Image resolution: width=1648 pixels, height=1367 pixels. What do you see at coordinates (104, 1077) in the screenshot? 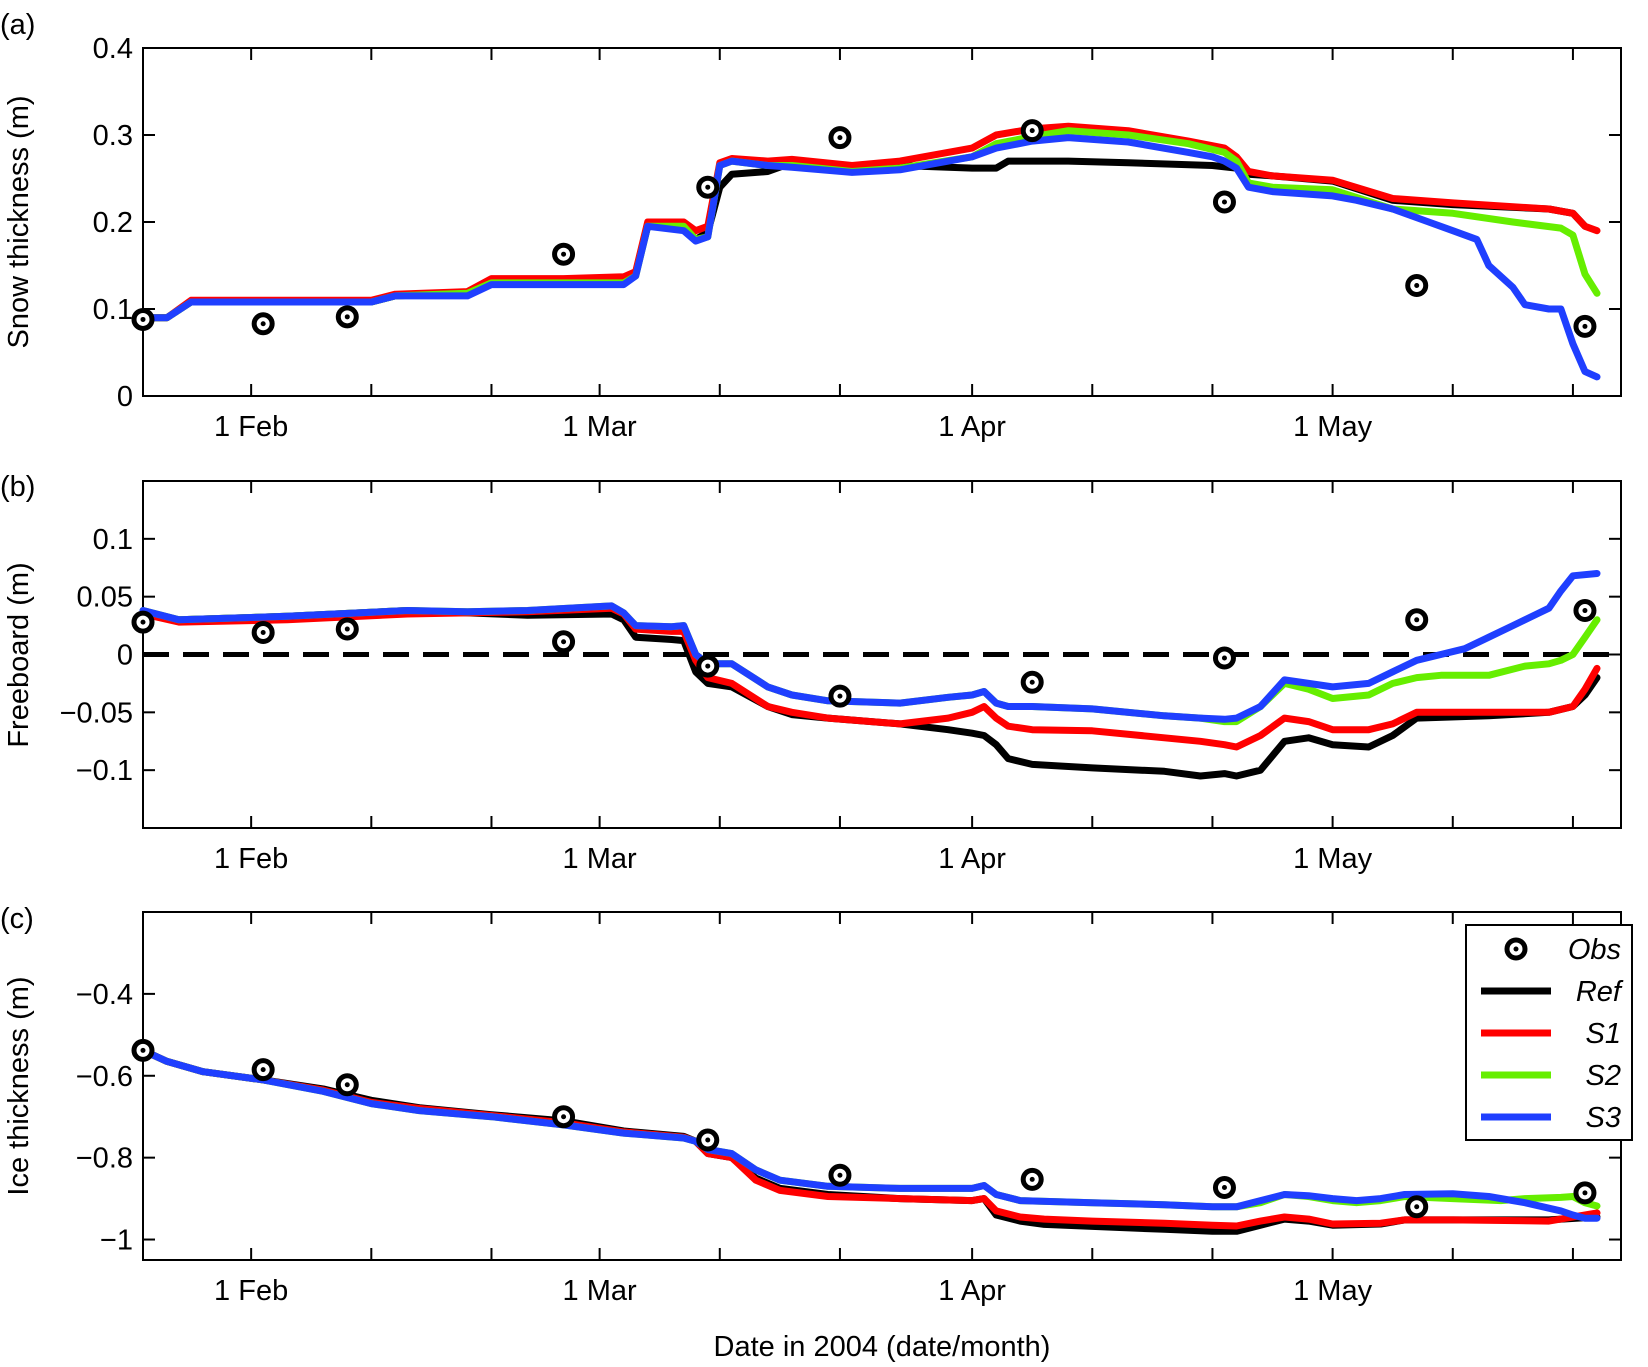
I see `y-tick-label: −0.6` at bounding box center [104, 1077].